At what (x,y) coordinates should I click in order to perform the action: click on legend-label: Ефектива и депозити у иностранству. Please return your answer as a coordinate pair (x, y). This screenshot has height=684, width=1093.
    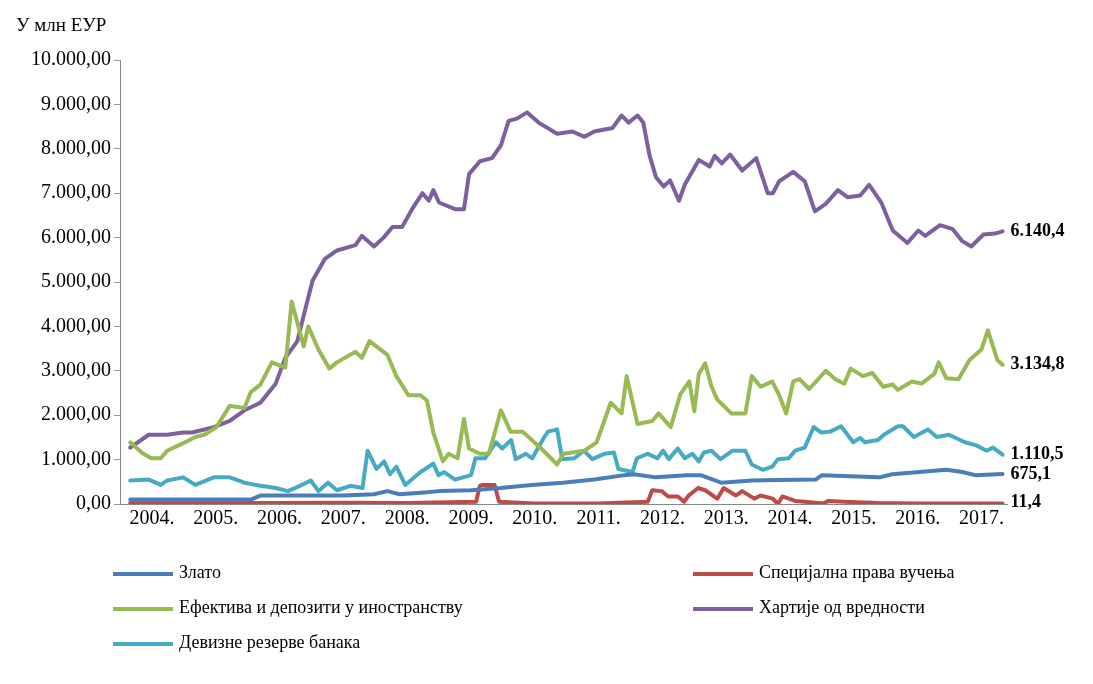
    Looking at the image, I should click on (321, 607).